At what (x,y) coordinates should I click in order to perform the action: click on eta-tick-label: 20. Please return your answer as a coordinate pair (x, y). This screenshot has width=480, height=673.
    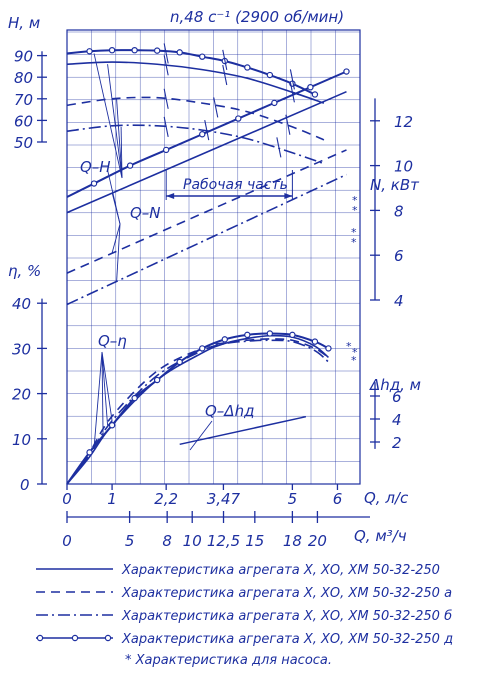
    Looking at the image, I should click on (21, 395).